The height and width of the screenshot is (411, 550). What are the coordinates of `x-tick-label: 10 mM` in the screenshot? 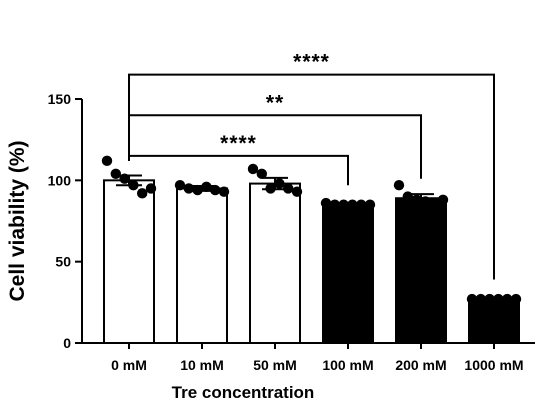 It's located at (202, 365).